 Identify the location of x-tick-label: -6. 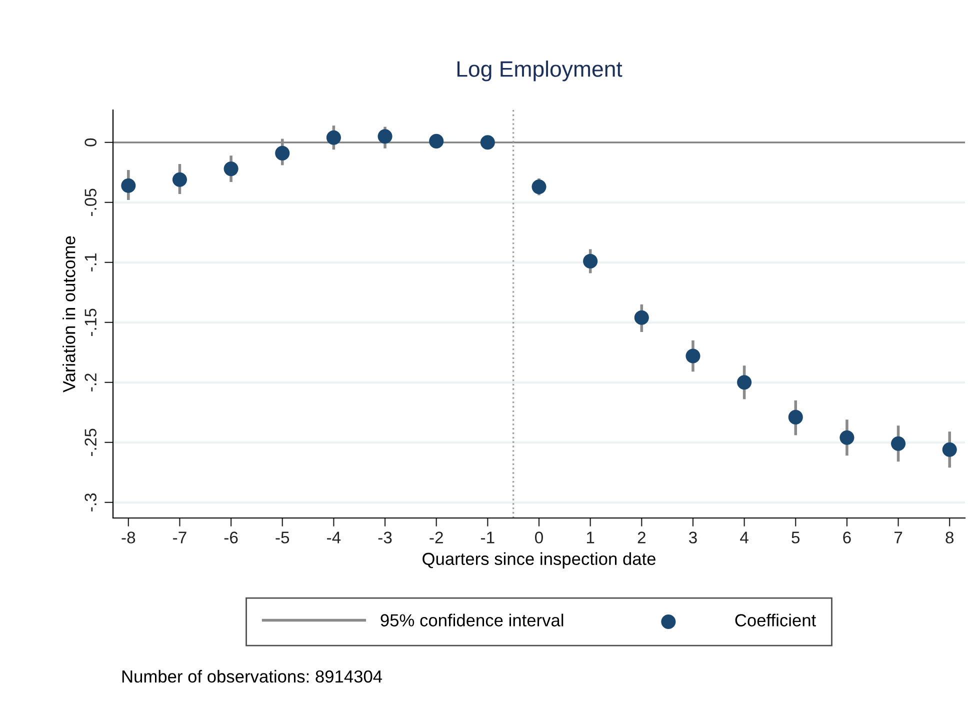
(231, 538).